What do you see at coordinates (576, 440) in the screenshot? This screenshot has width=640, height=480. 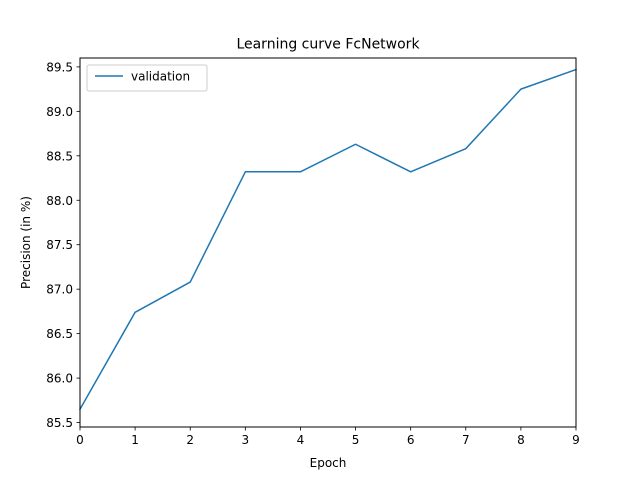 I see `x-tick-label: 9` at bounding box center [576, 440].